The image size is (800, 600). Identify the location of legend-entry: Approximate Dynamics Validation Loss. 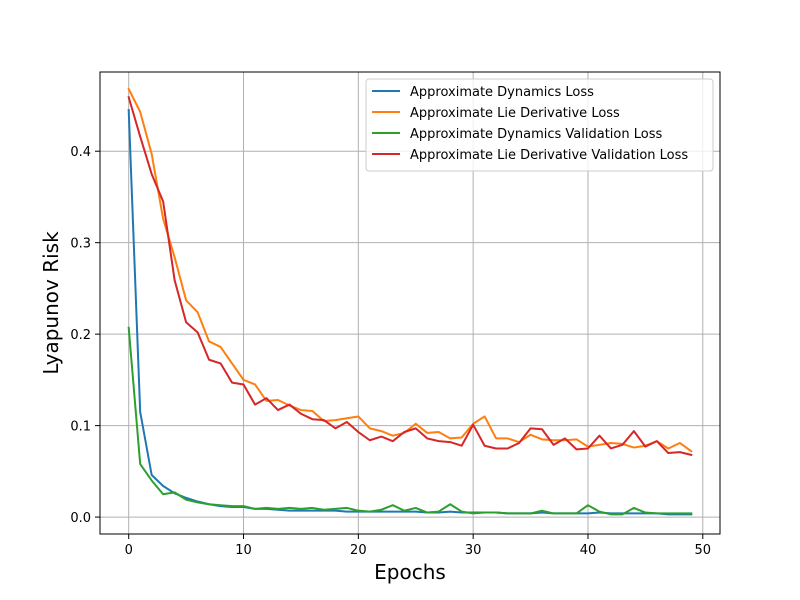
(536, 134).